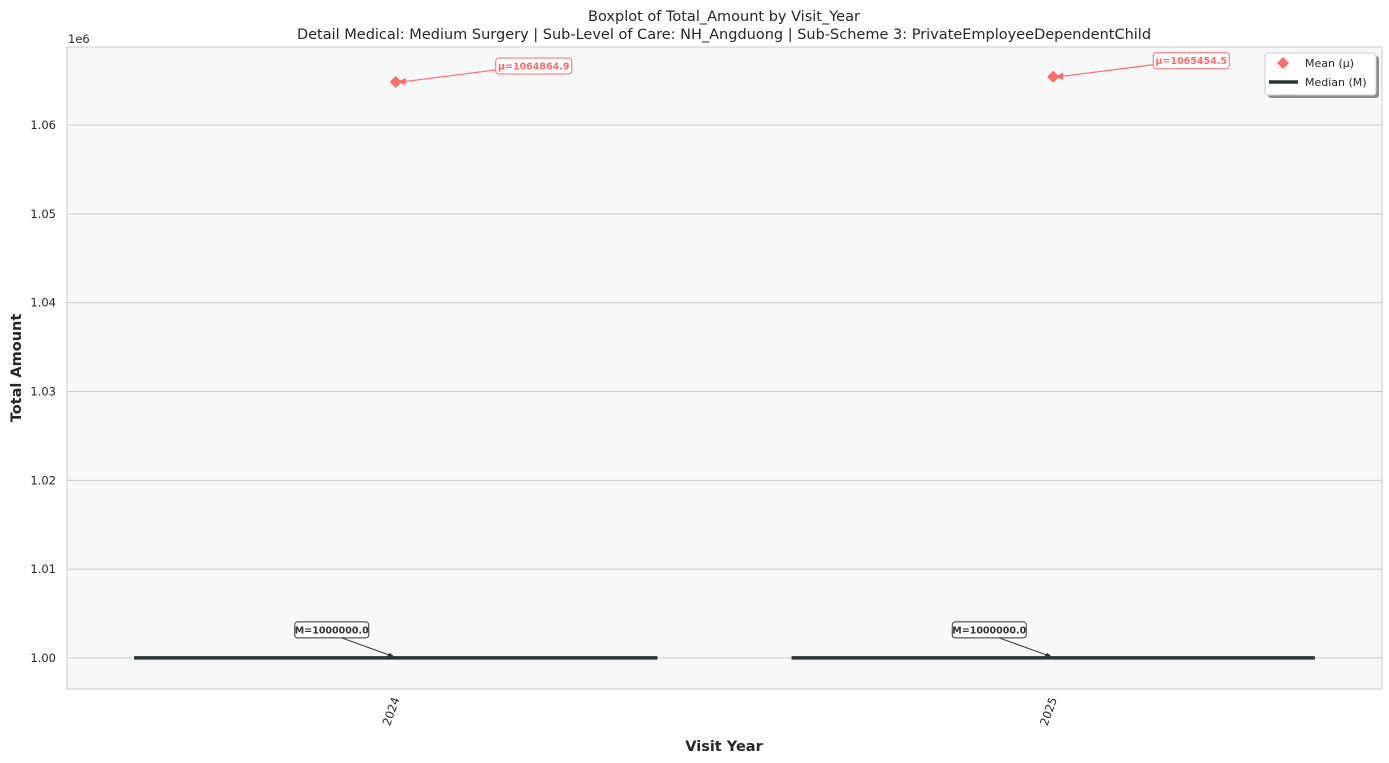 Image resolution: width=1389 pixels, height=763 pixels. Describe the element at coordinates (724, 640) in the screenshot. I see `median-lines: M=1000000.0 M=1000000.0` at that location.